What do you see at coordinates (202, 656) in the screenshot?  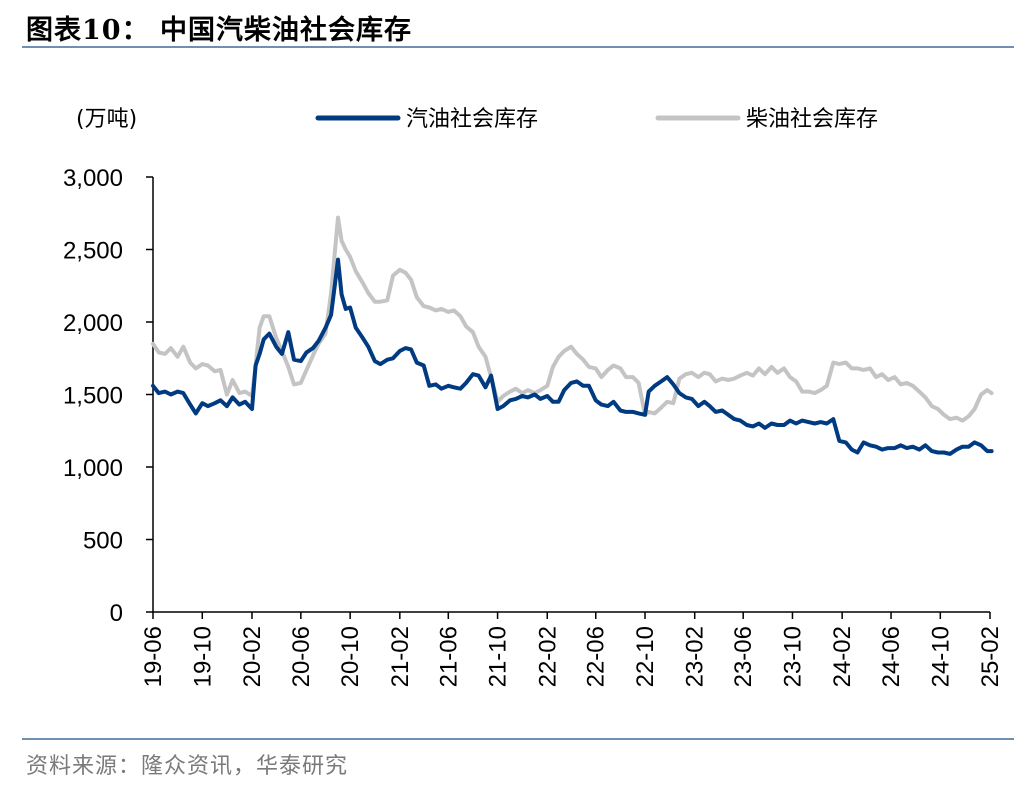 I see `x-tick-label: 19-10` at bounding box center [202, 656].